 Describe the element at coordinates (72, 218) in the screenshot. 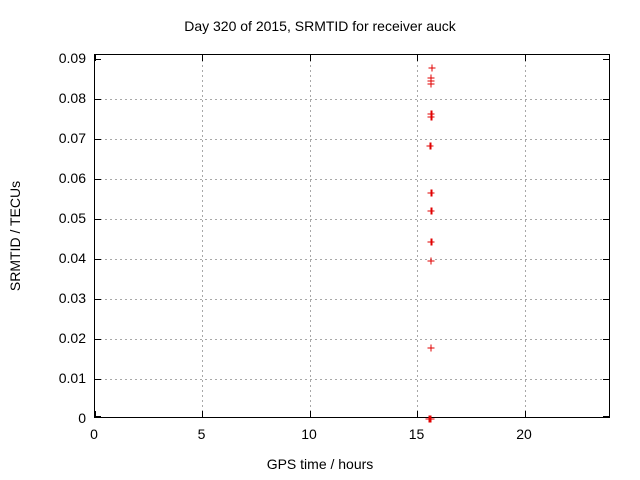

I see `y-tick-label: 0.05` at that location.